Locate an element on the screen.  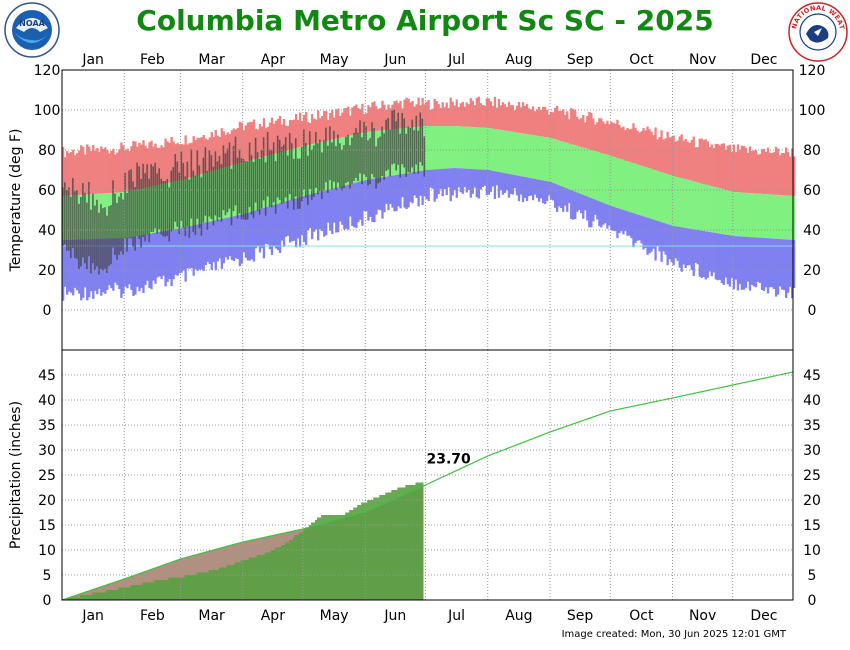
temp-month-label: Jan is located at coordinates (92, 60).